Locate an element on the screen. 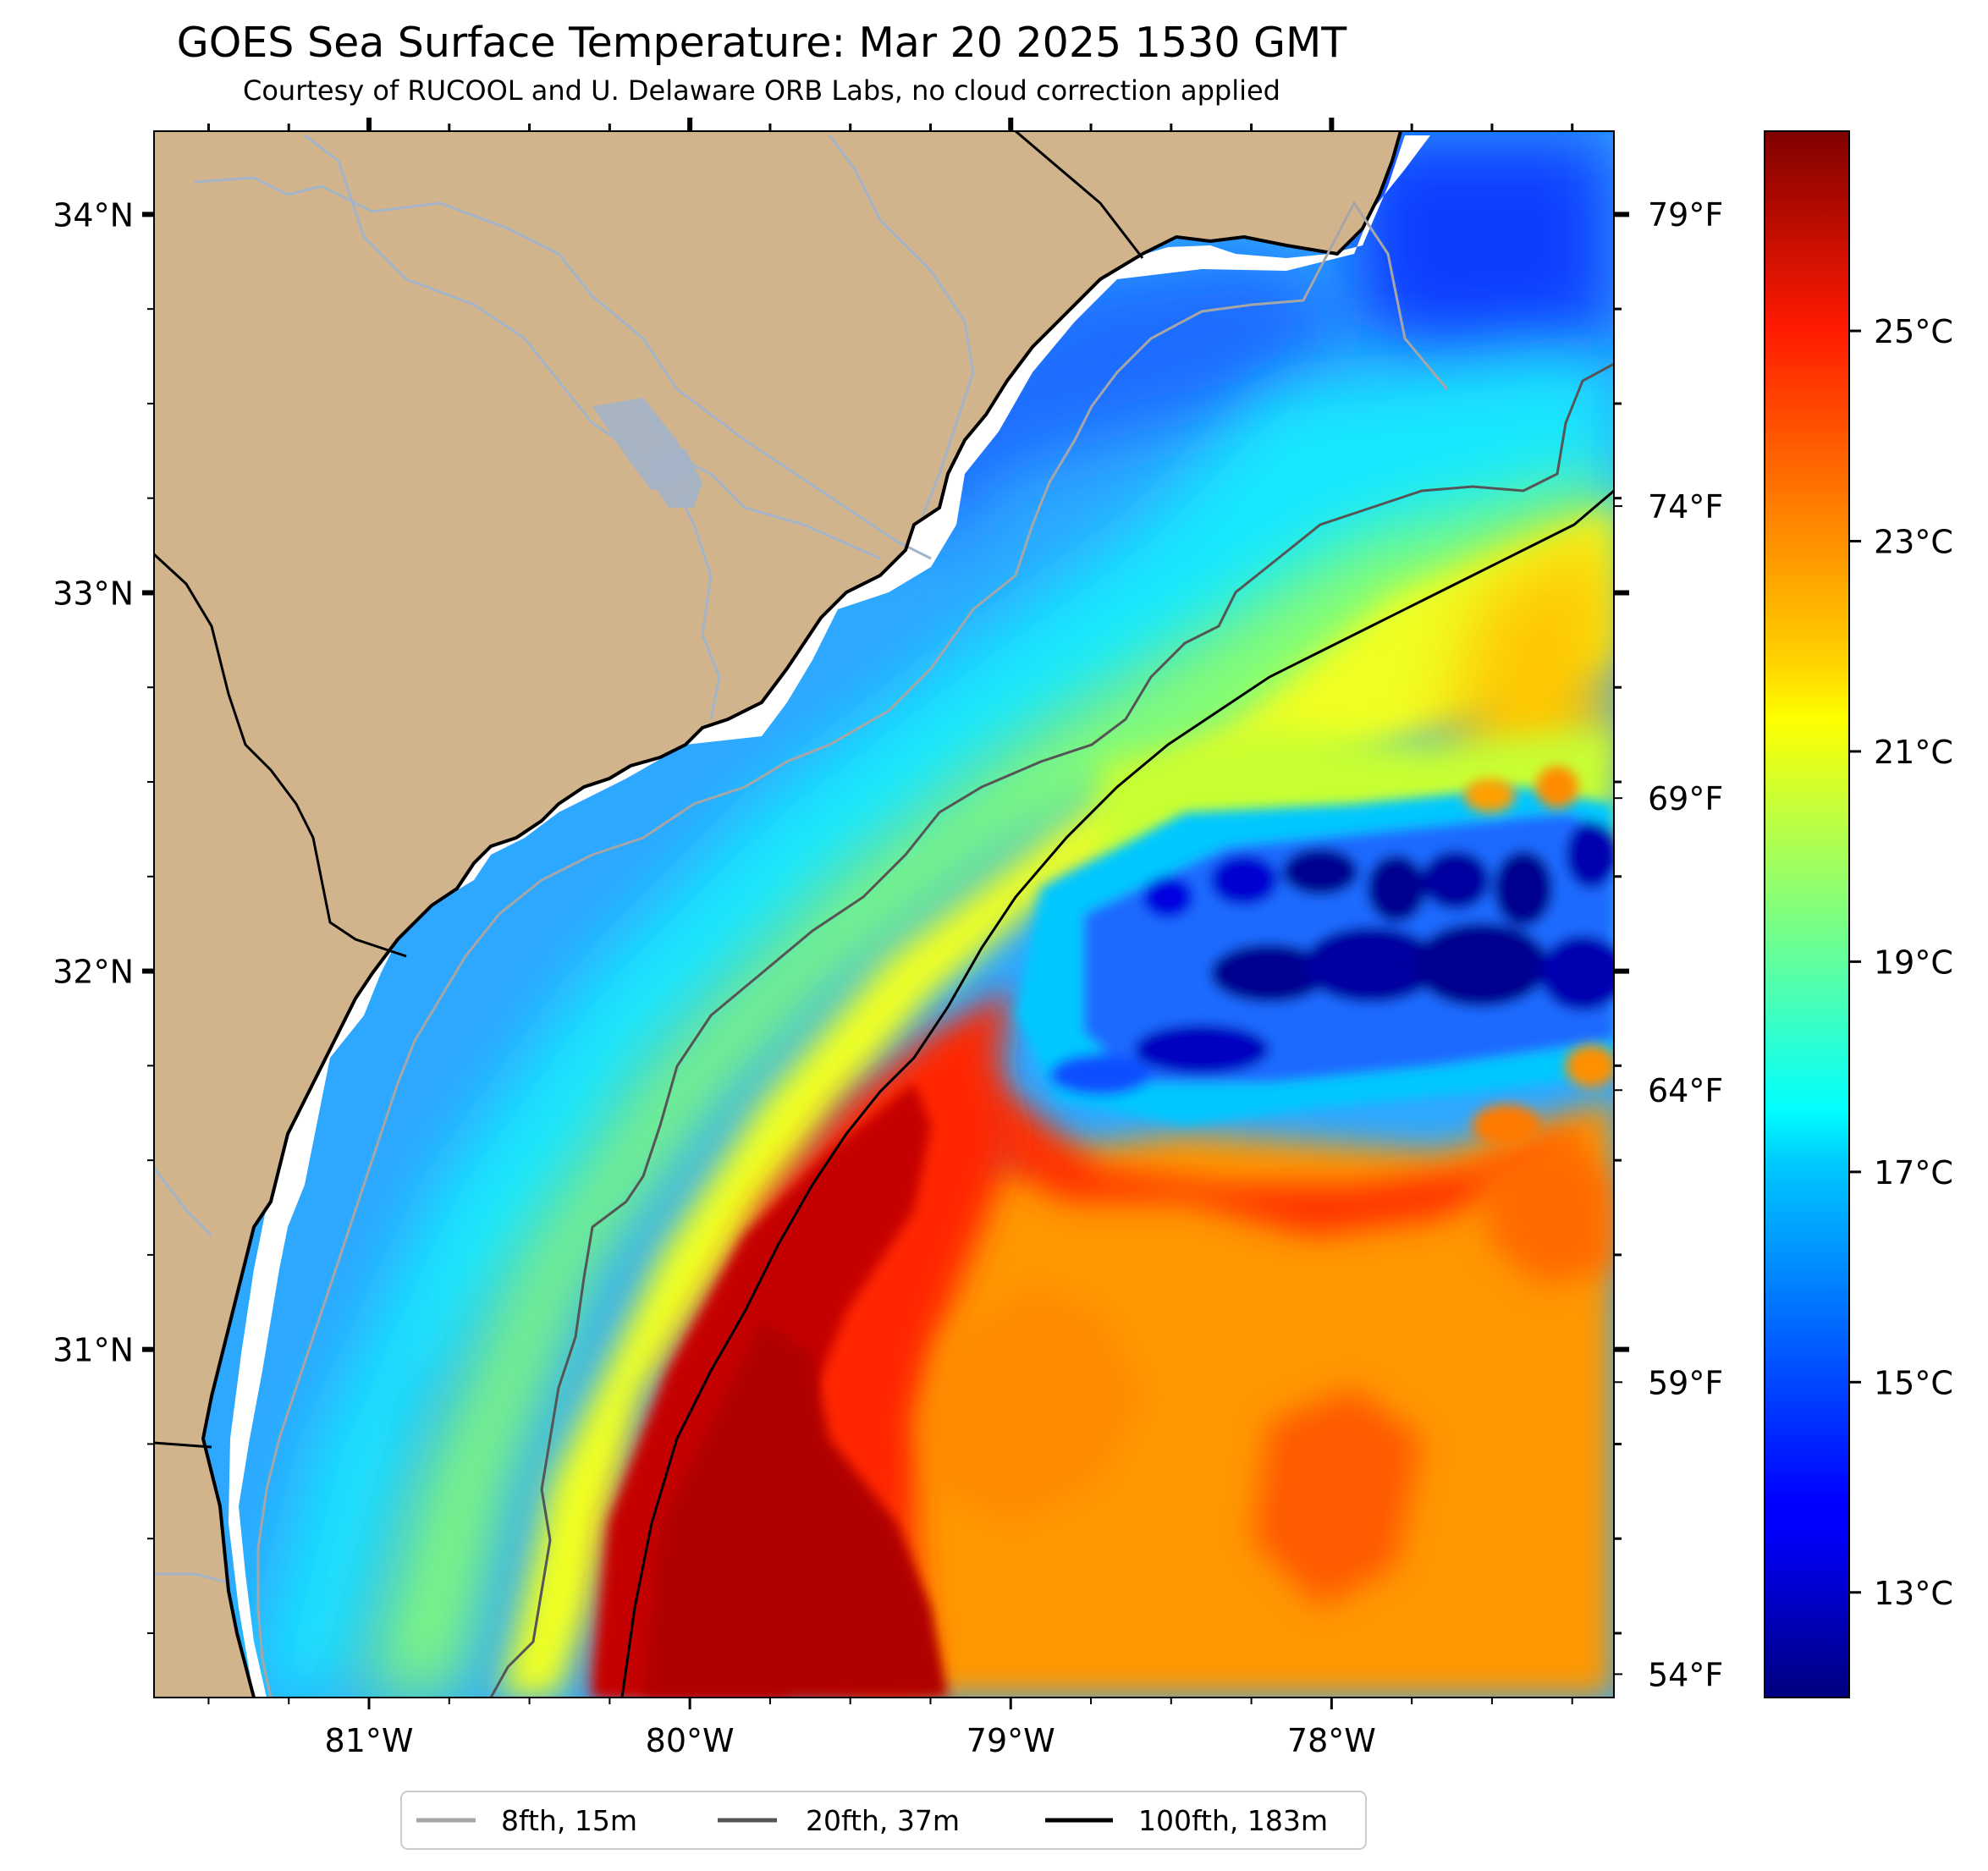 The width and height of the screenshot is (1988, 1871). colorbar-axis: 25°C 23°C 21°C 19°C 17°C 15°C 13°C is located at coordinates (1901, 963).